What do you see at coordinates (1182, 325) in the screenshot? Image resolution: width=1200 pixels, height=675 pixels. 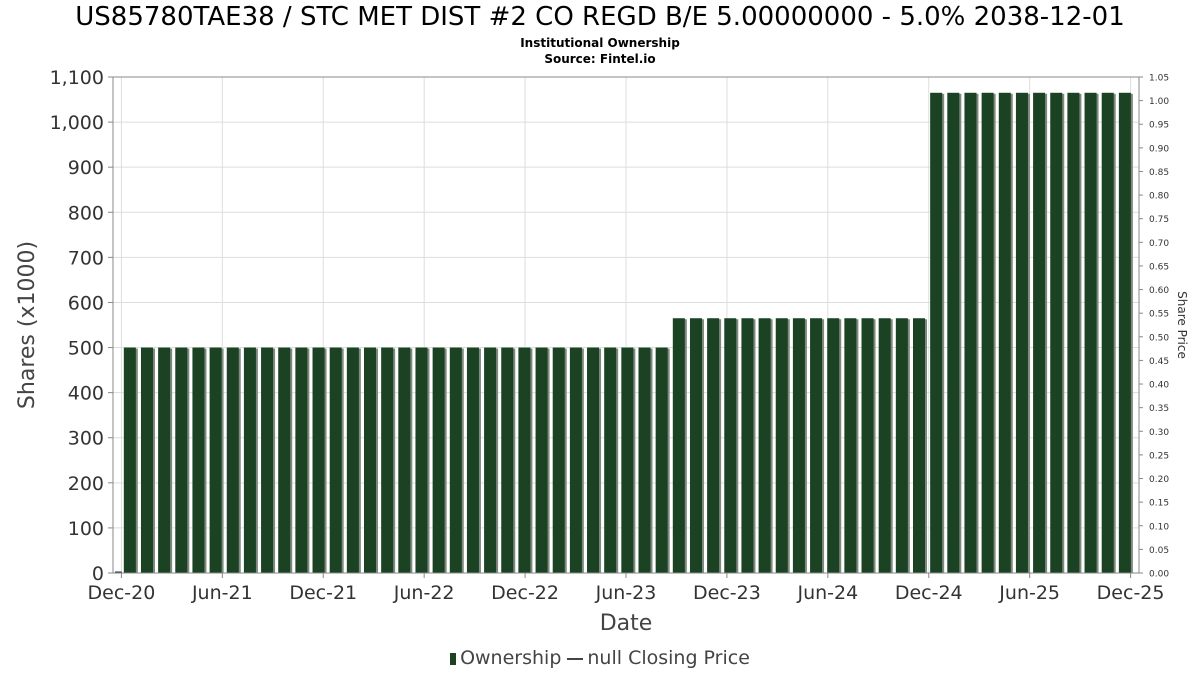 I see `y2-axis-title: Share Price` at bounding box center [1182, 325].